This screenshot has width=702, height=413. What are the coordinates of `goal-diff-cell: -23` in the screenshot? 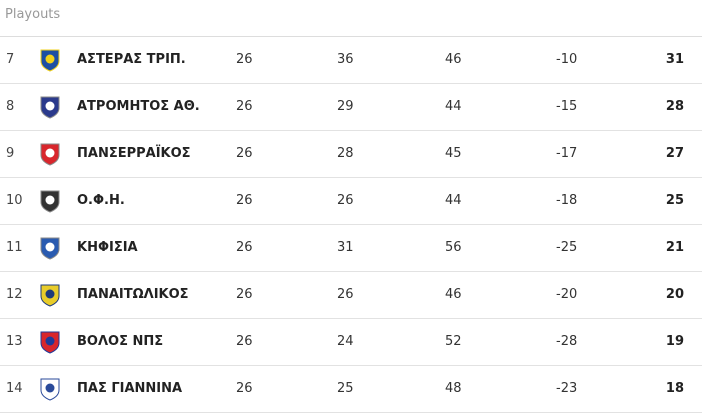 It's located at (567, 388).